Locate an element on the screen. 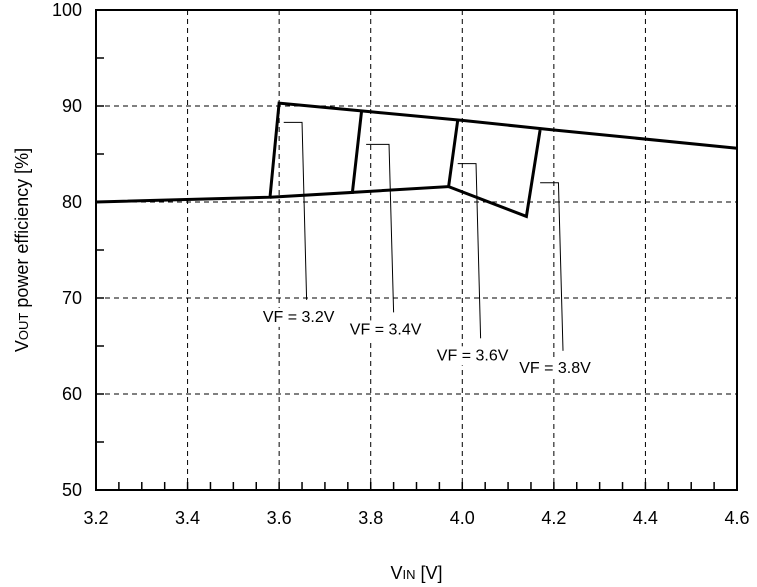 This screenshot has height=587, width=757. x-tick-label: 3.2 is located at coordinates (95, 518).